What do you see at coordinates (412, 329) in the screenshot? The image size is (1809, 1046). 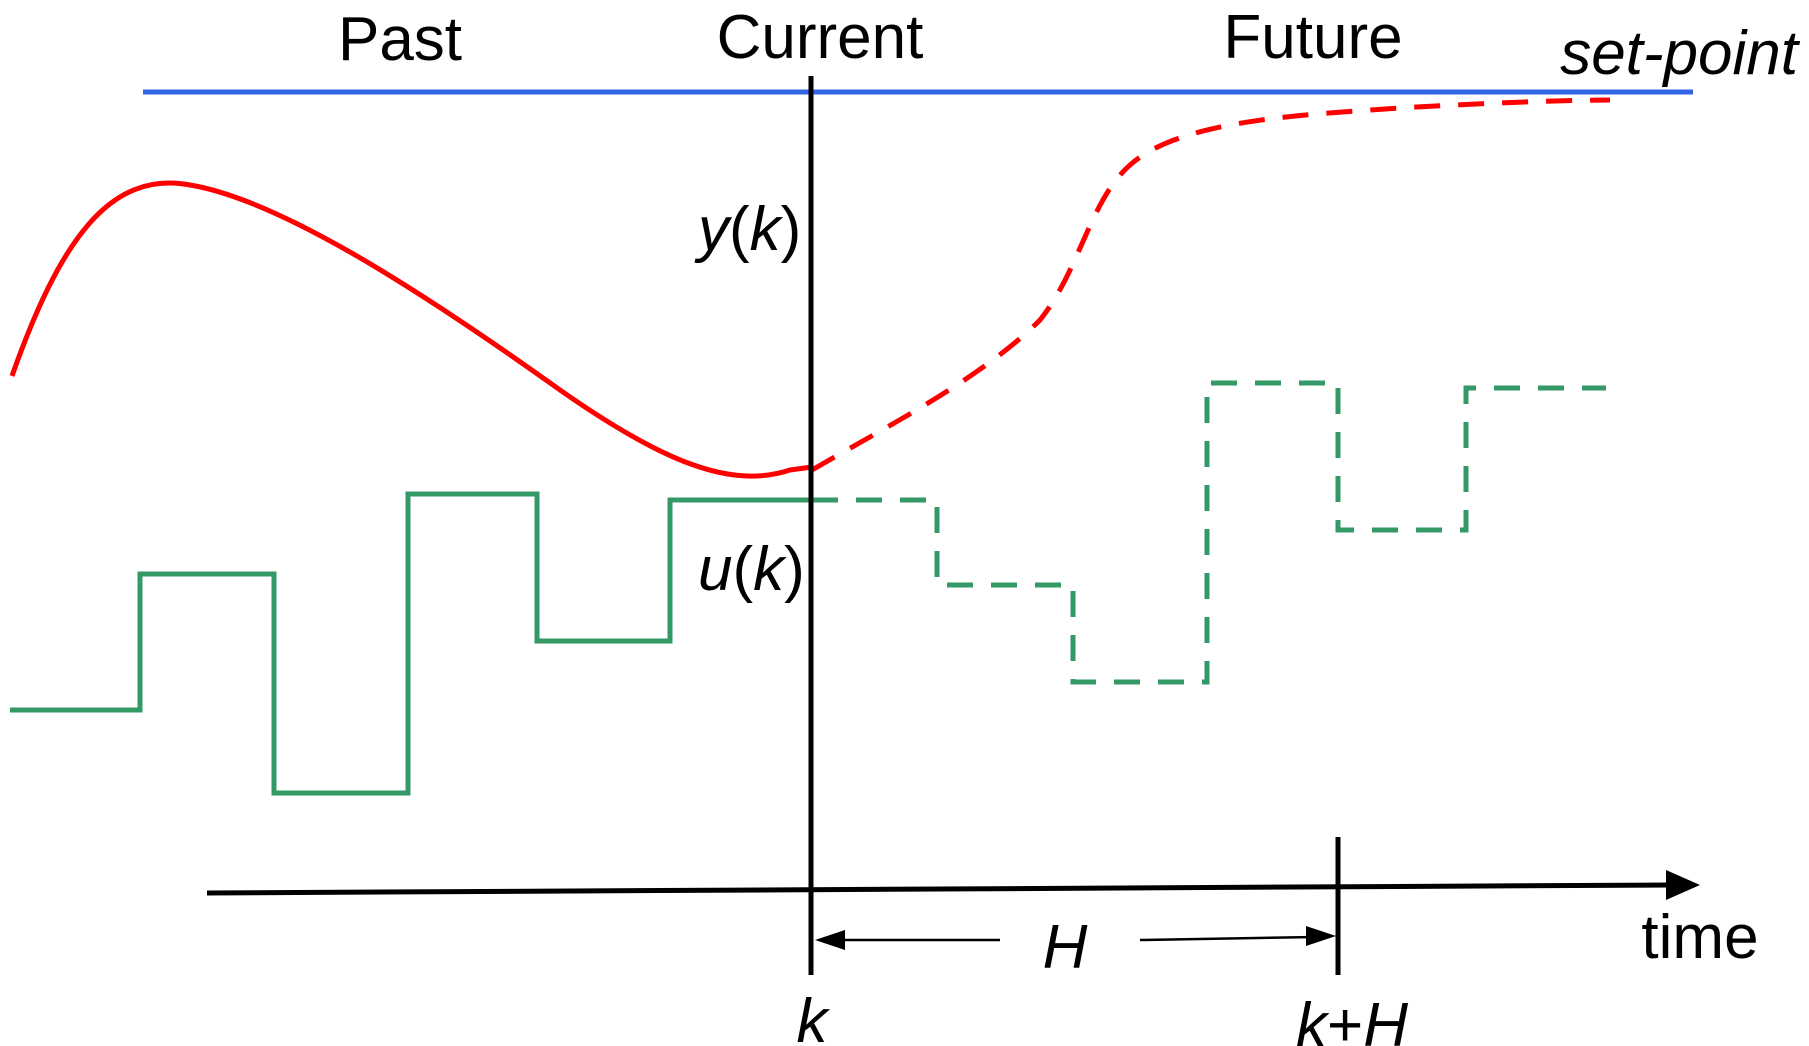 I see `past-output-curve` at bounding box center [412, 329].